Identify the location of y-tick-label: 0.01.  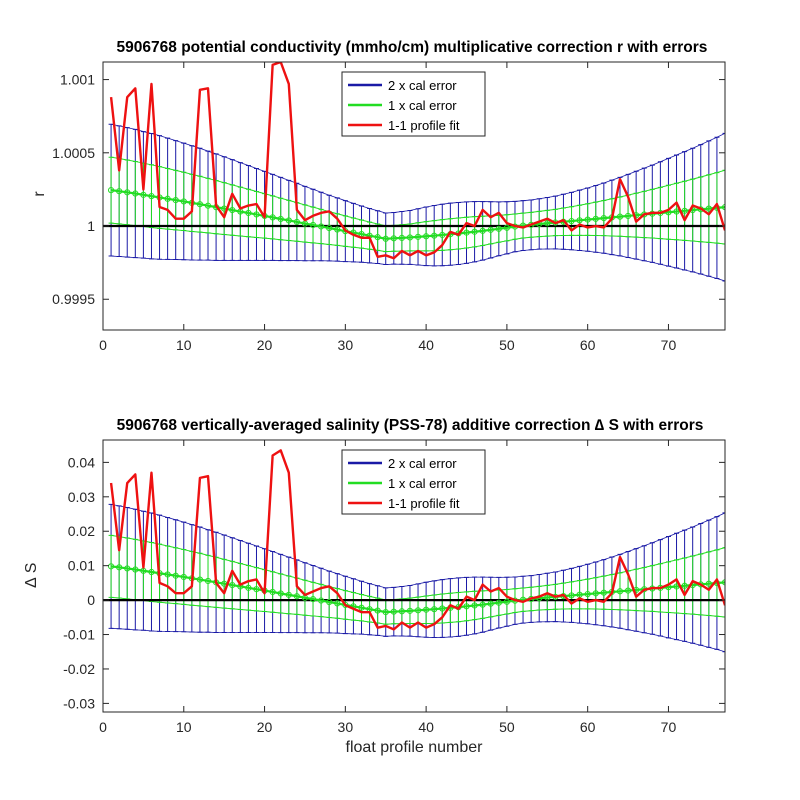
(81, 566).